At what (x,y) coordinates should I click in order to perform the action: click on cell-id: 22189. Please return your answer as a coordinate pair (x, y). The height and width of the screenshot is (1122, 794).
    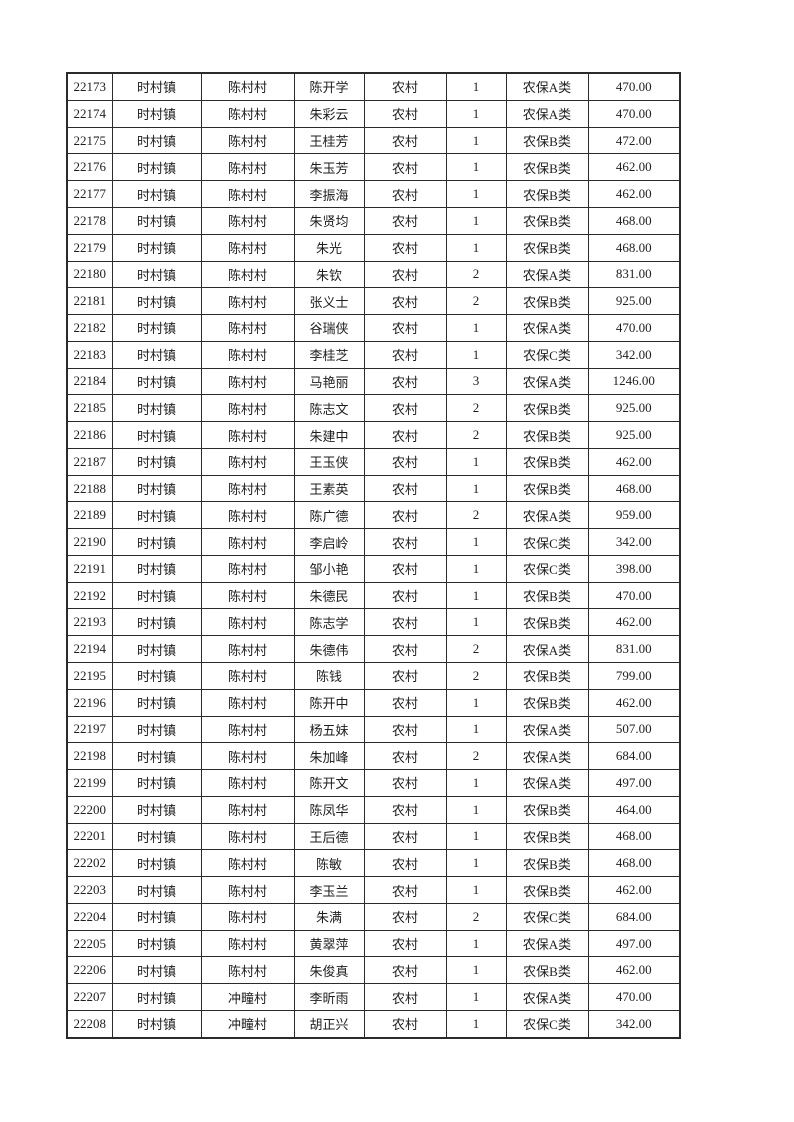
    Looking at the image, I should click on (89, 515).